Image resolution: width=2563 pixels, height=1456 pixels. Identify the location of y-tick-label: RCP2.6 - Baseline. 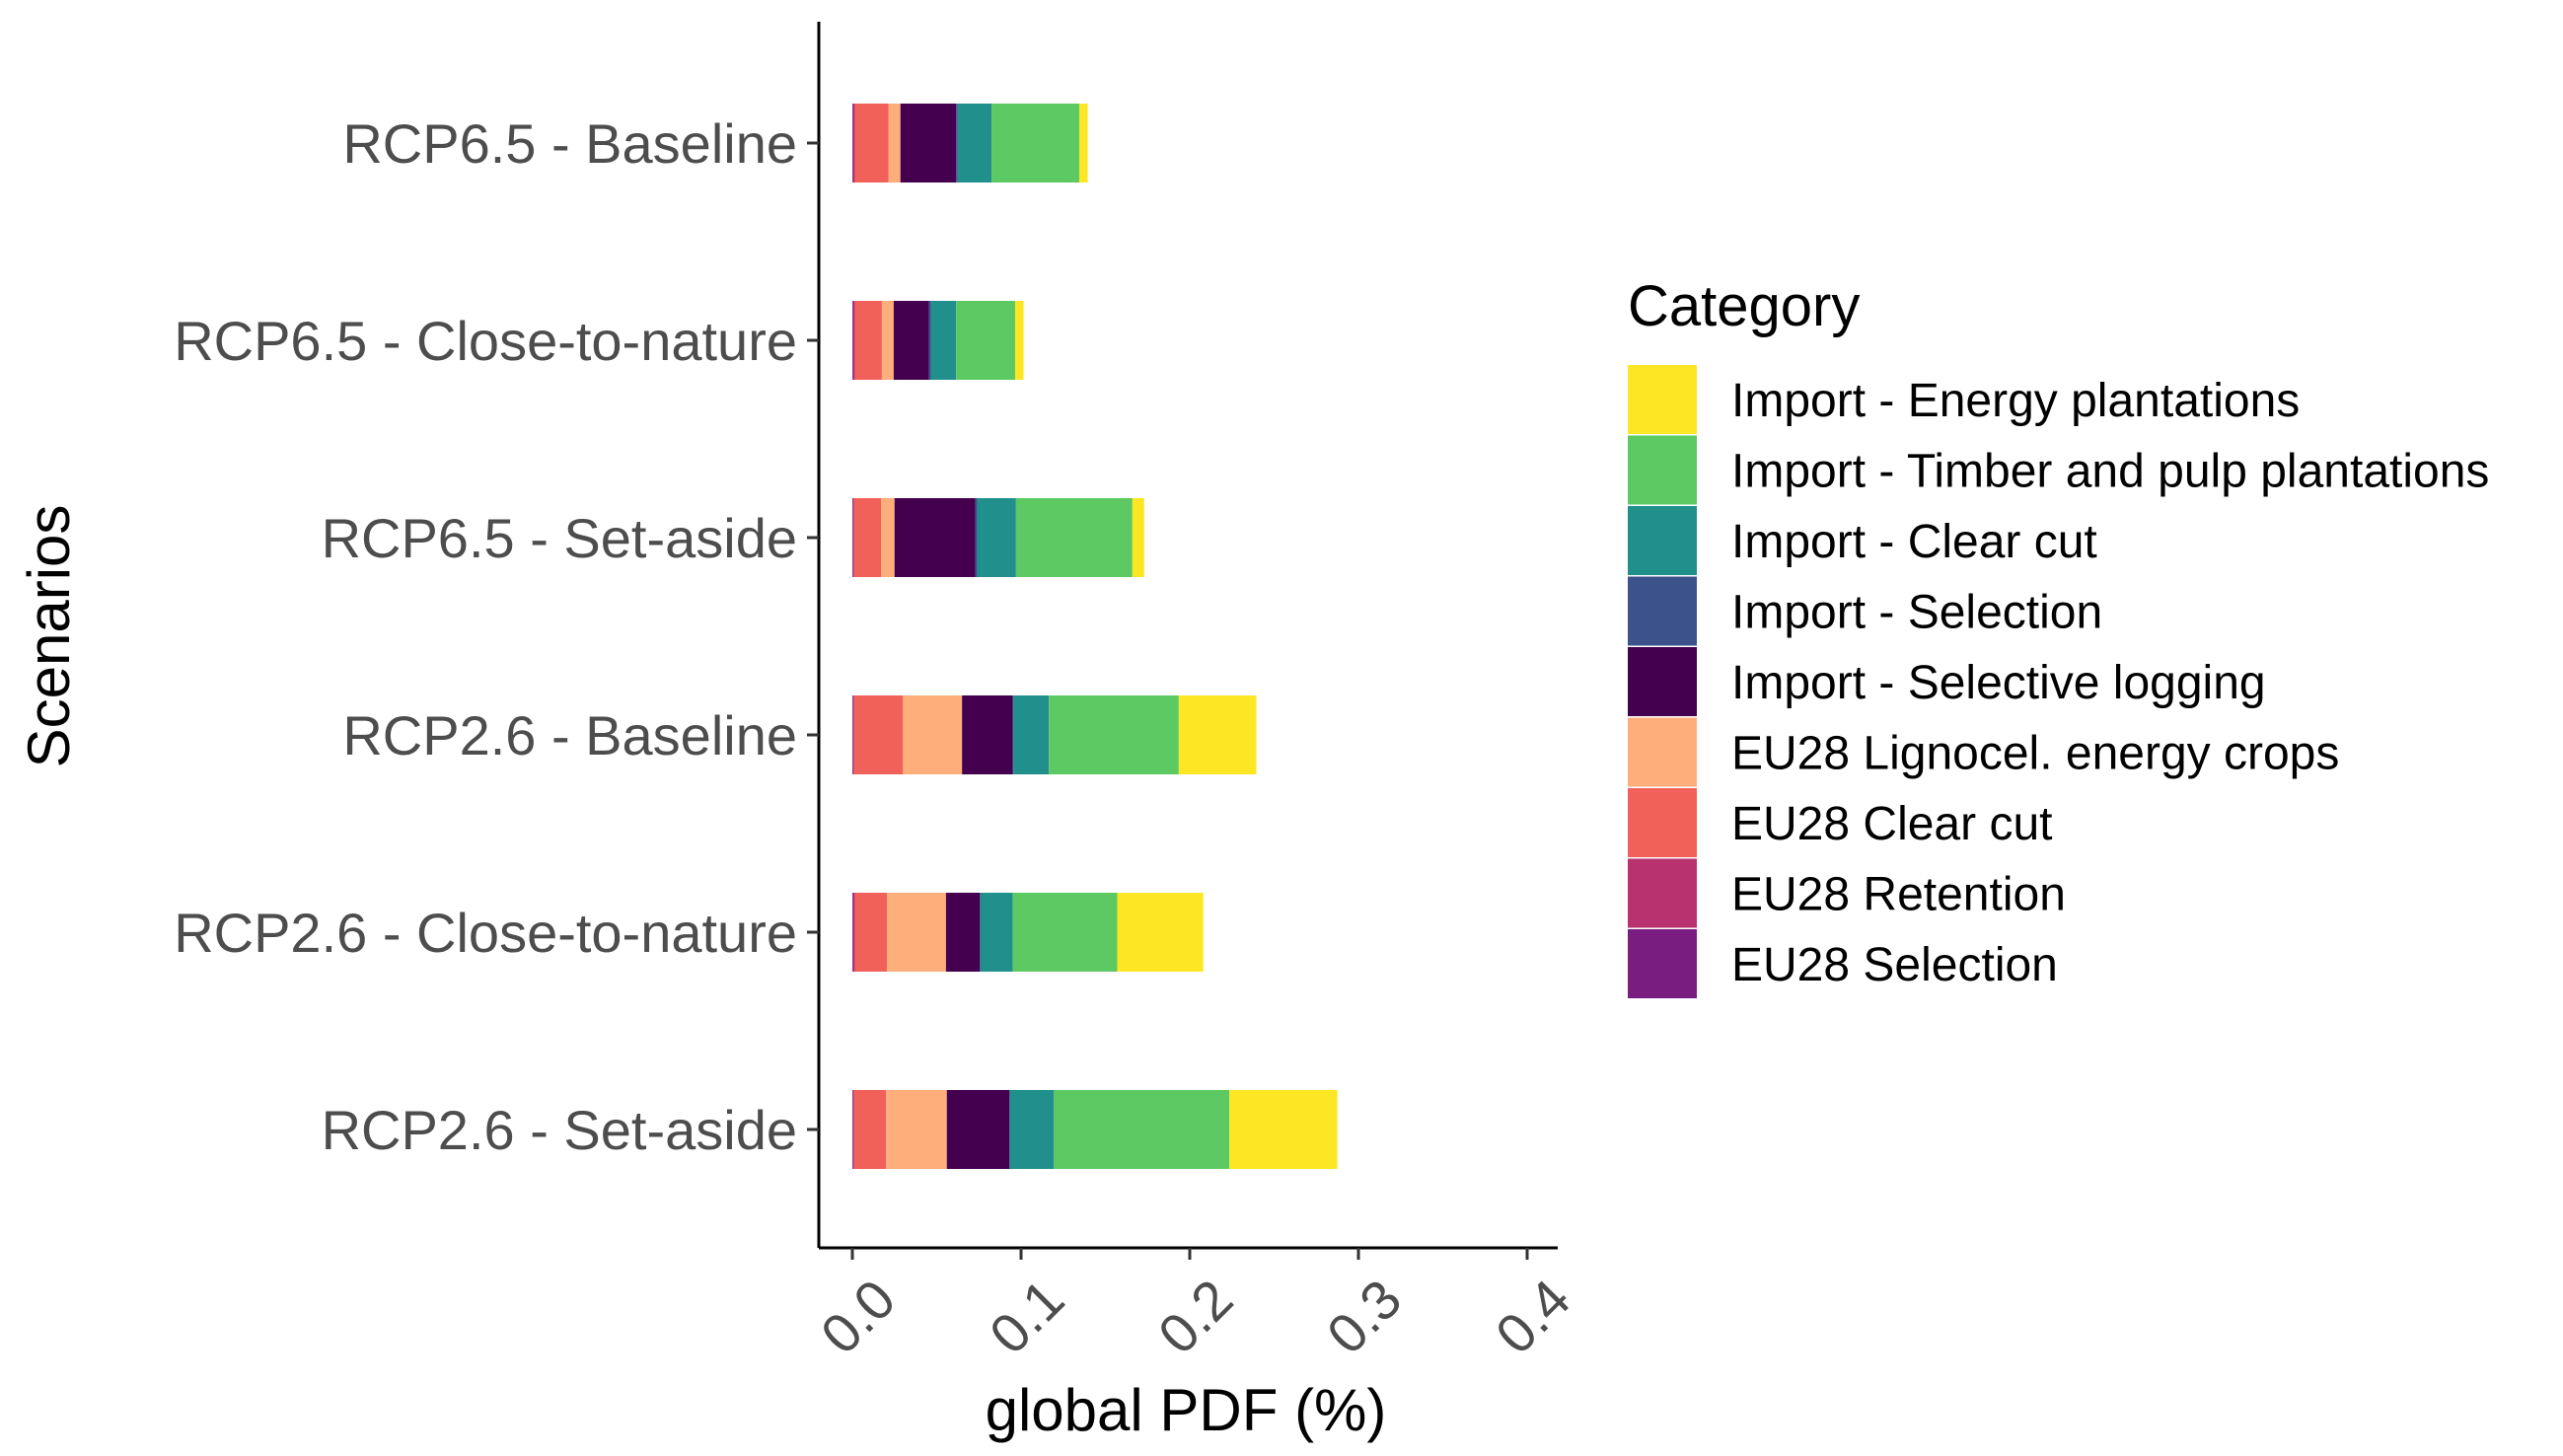
(569, 735).